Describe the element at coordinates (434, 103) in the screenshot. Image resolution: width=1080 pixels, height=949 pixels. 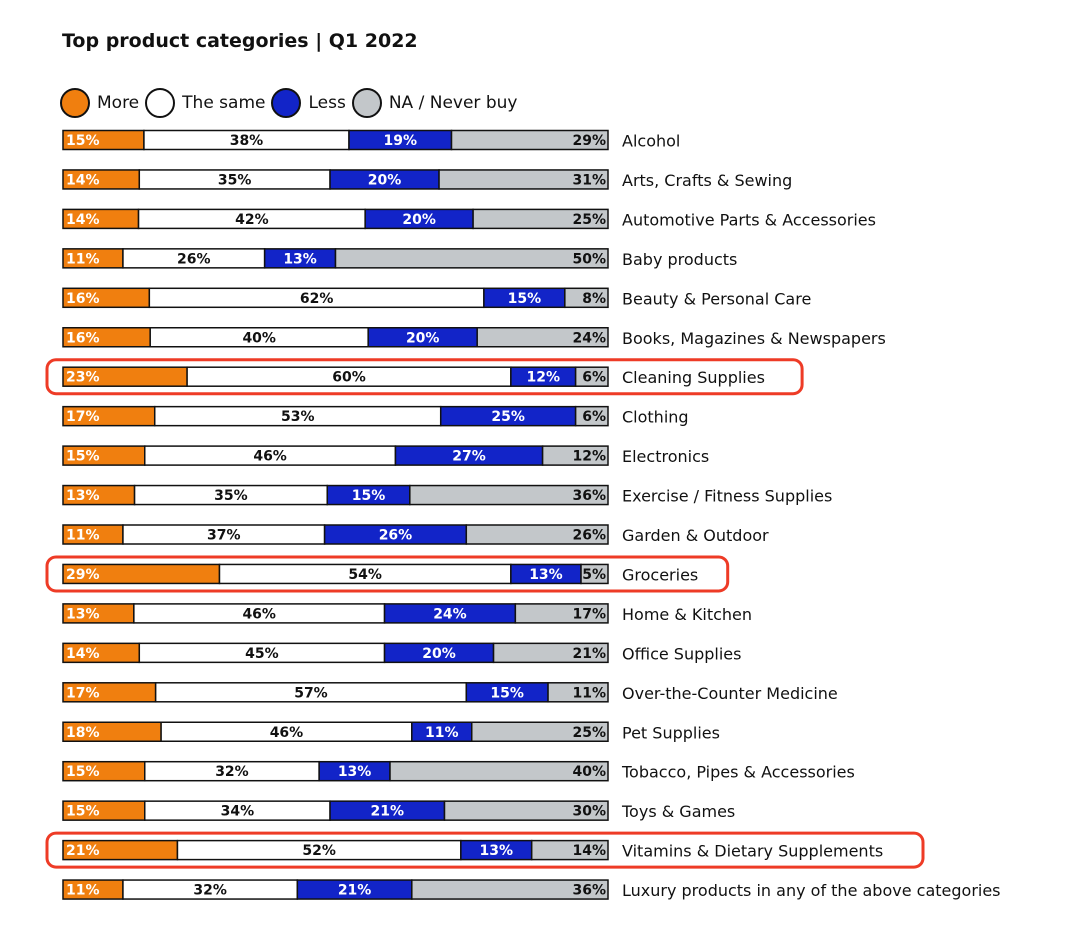
I see `legend-item-3: NA / Never buy` at that location.